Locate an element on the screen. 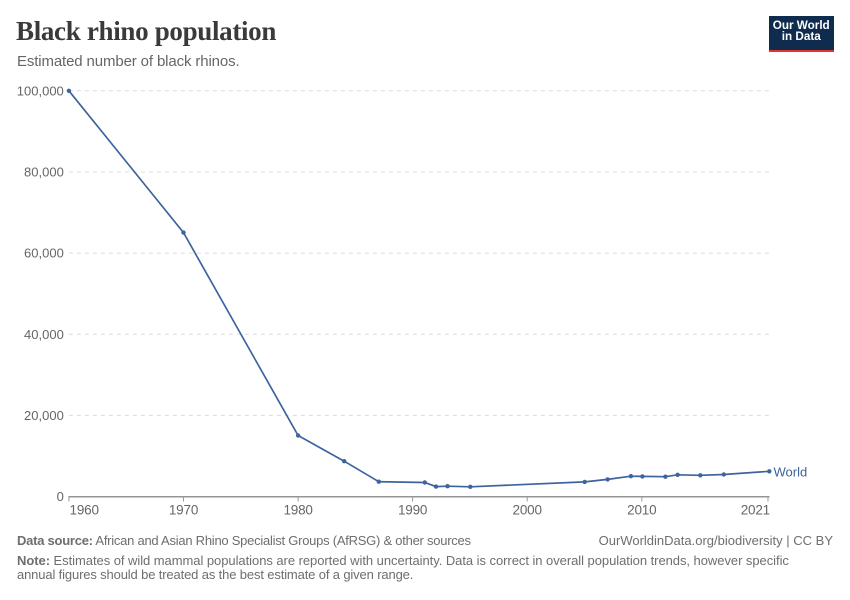  svg-text: 40,000 is located at coordinates (44, 334).